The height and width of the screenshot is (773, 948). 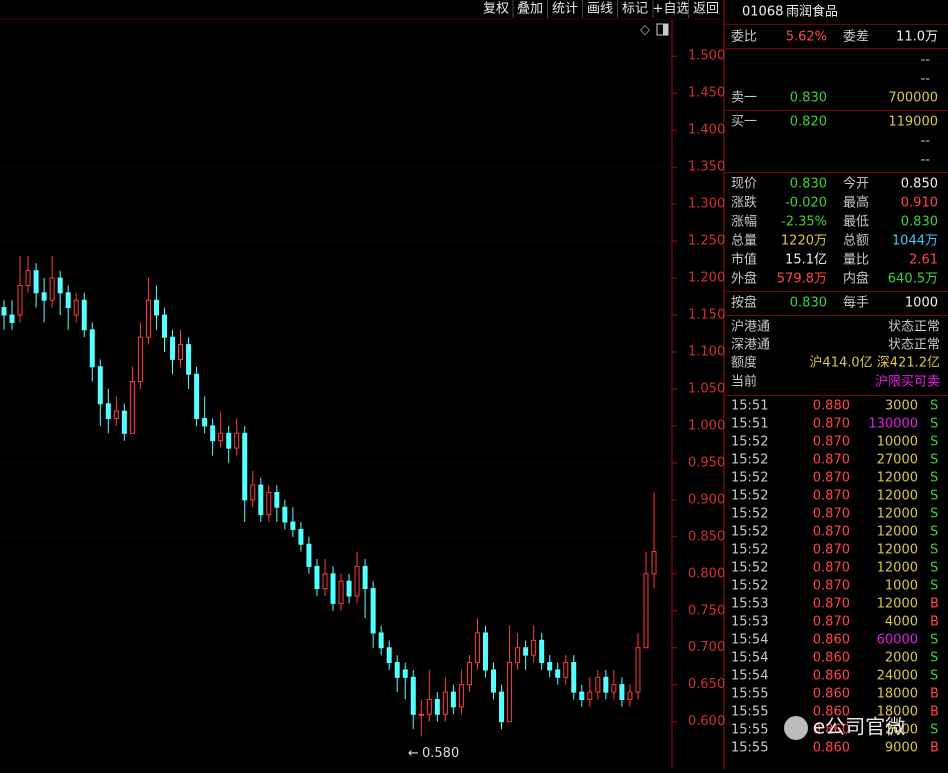 What do you see at coordinates (921, 303) in the screenshot?
I see `stat-value: 1000` at bounding box center [921, 303].